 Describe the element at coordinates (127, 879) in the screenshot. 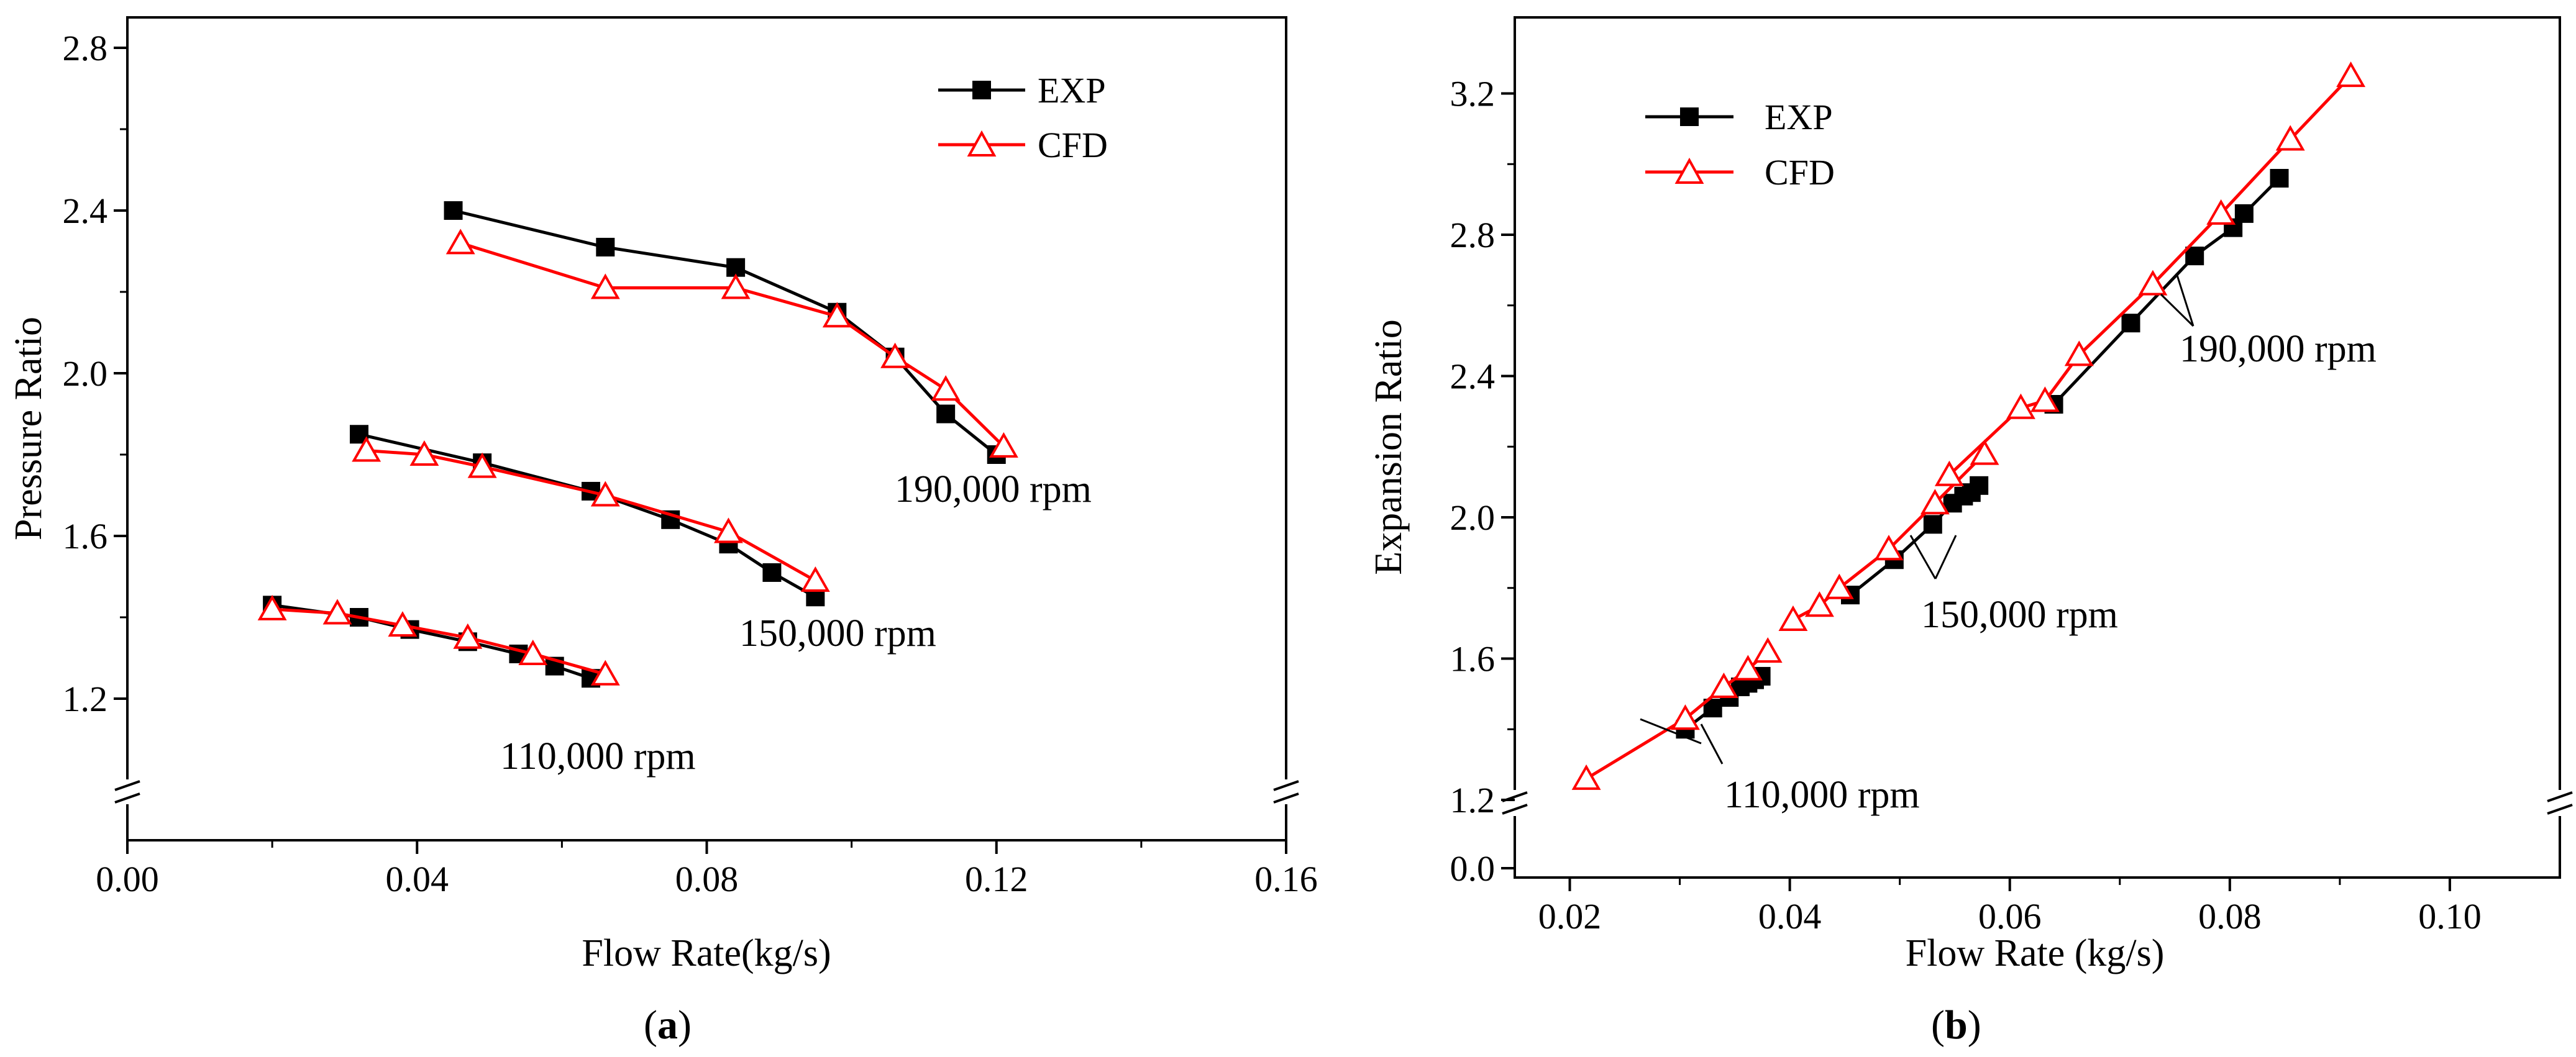

I see `x-tick-label: 0.00` at that location.